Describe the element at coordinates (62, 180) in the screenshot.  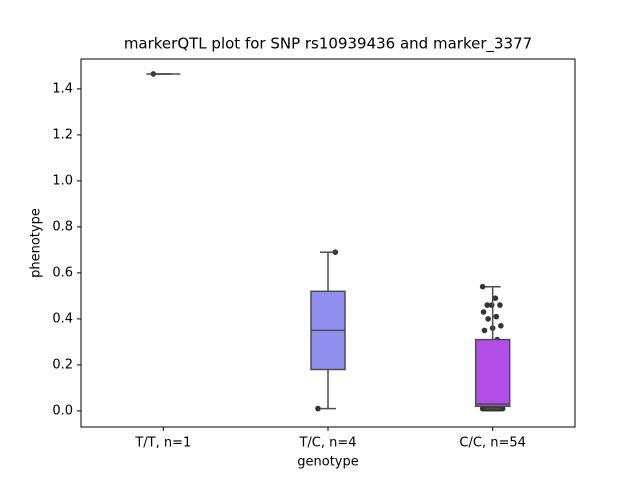
I see `y-tick-label: 1.0` at that location.